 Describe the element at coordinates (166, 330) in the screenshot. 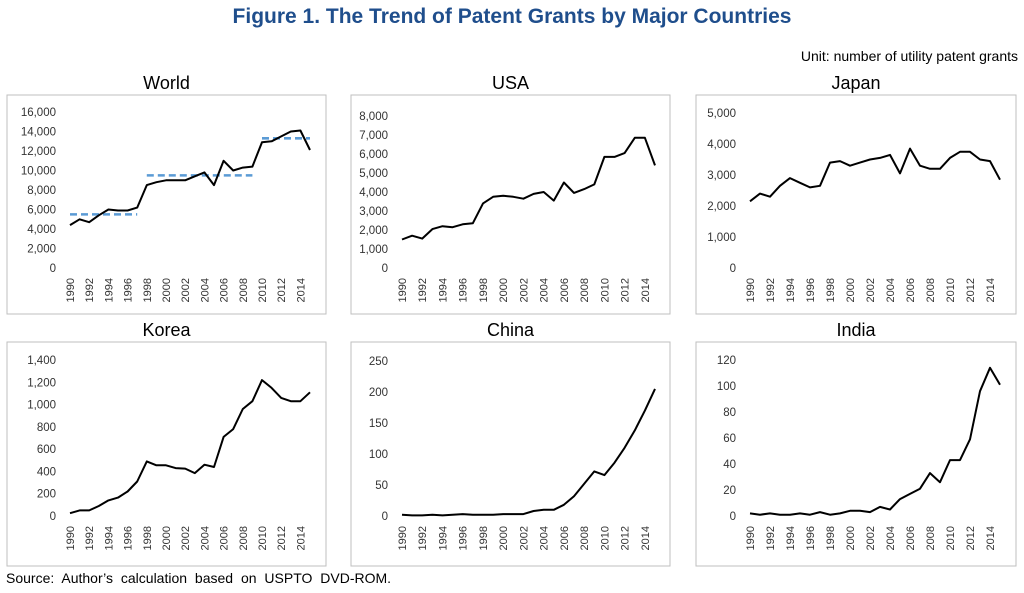

I see `chart-title: Korea` at that location.